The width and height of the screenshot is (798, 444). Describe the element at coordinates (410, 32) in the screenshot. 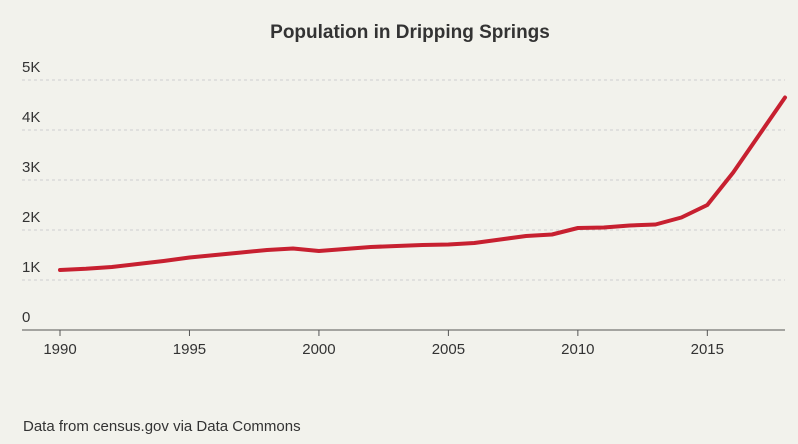

I see `chart-title: Population in Dripping Springs` at that location.